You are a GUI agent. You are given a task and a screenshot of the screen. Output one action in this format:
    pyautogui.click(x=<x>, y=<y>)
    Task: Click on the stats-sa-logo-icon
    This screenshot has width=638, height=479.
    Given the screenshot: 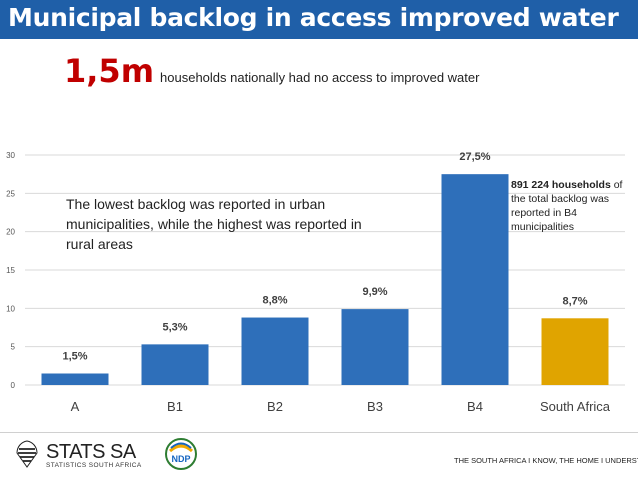 What is the action you would take?
    pyautogui.click(x=27, y=454)
    